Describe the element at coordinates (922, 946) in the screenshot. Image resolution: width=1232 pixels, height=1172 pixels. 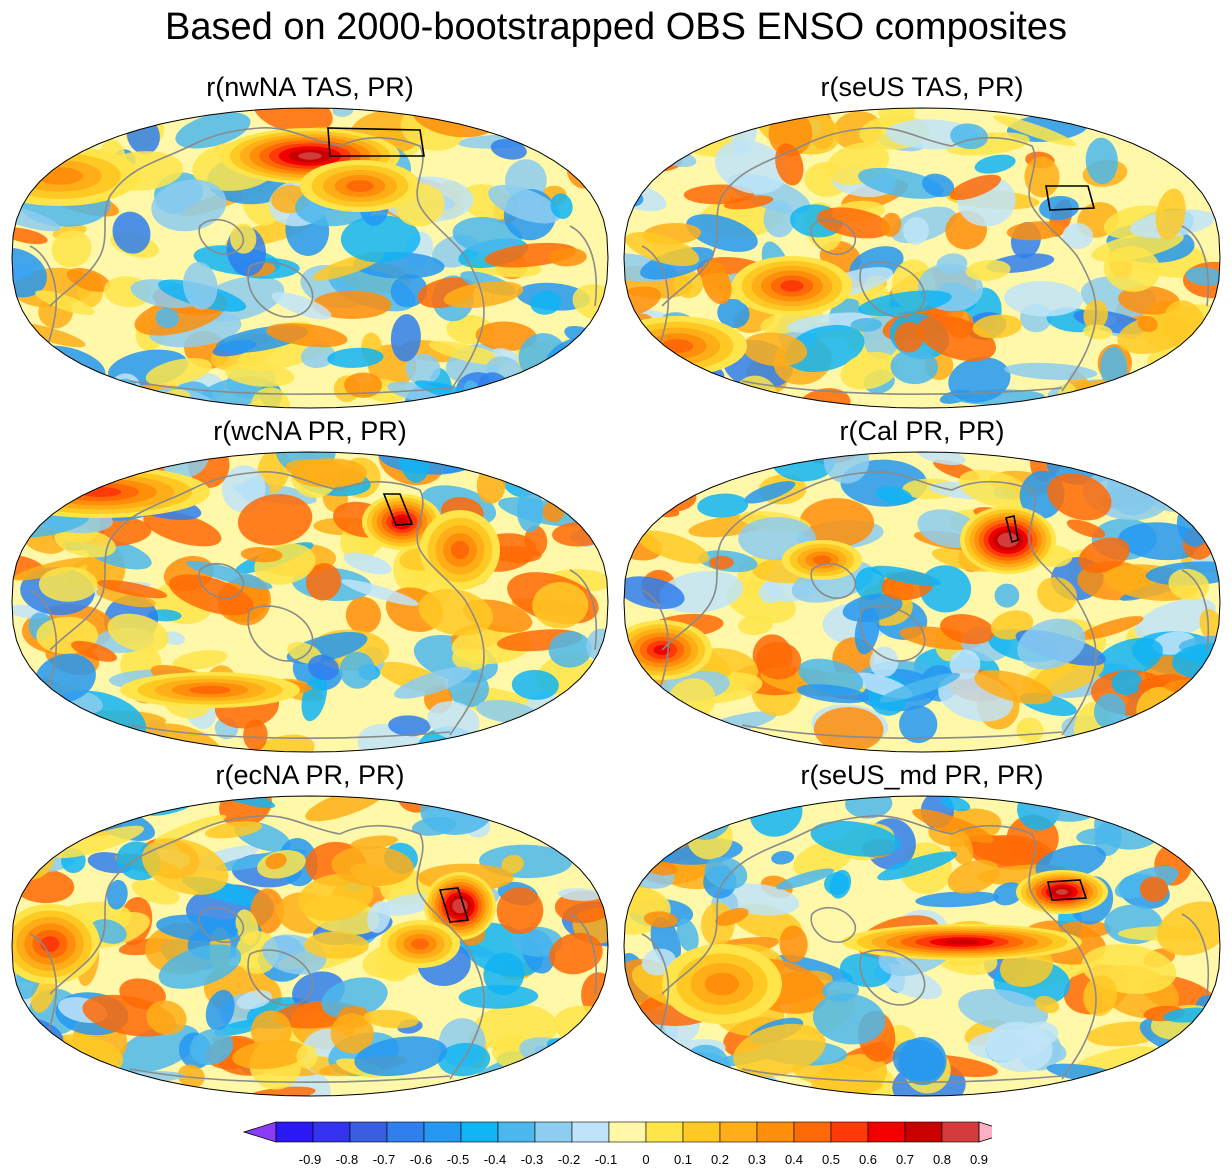
I see `map-seus-md-pr-pr` at that location.